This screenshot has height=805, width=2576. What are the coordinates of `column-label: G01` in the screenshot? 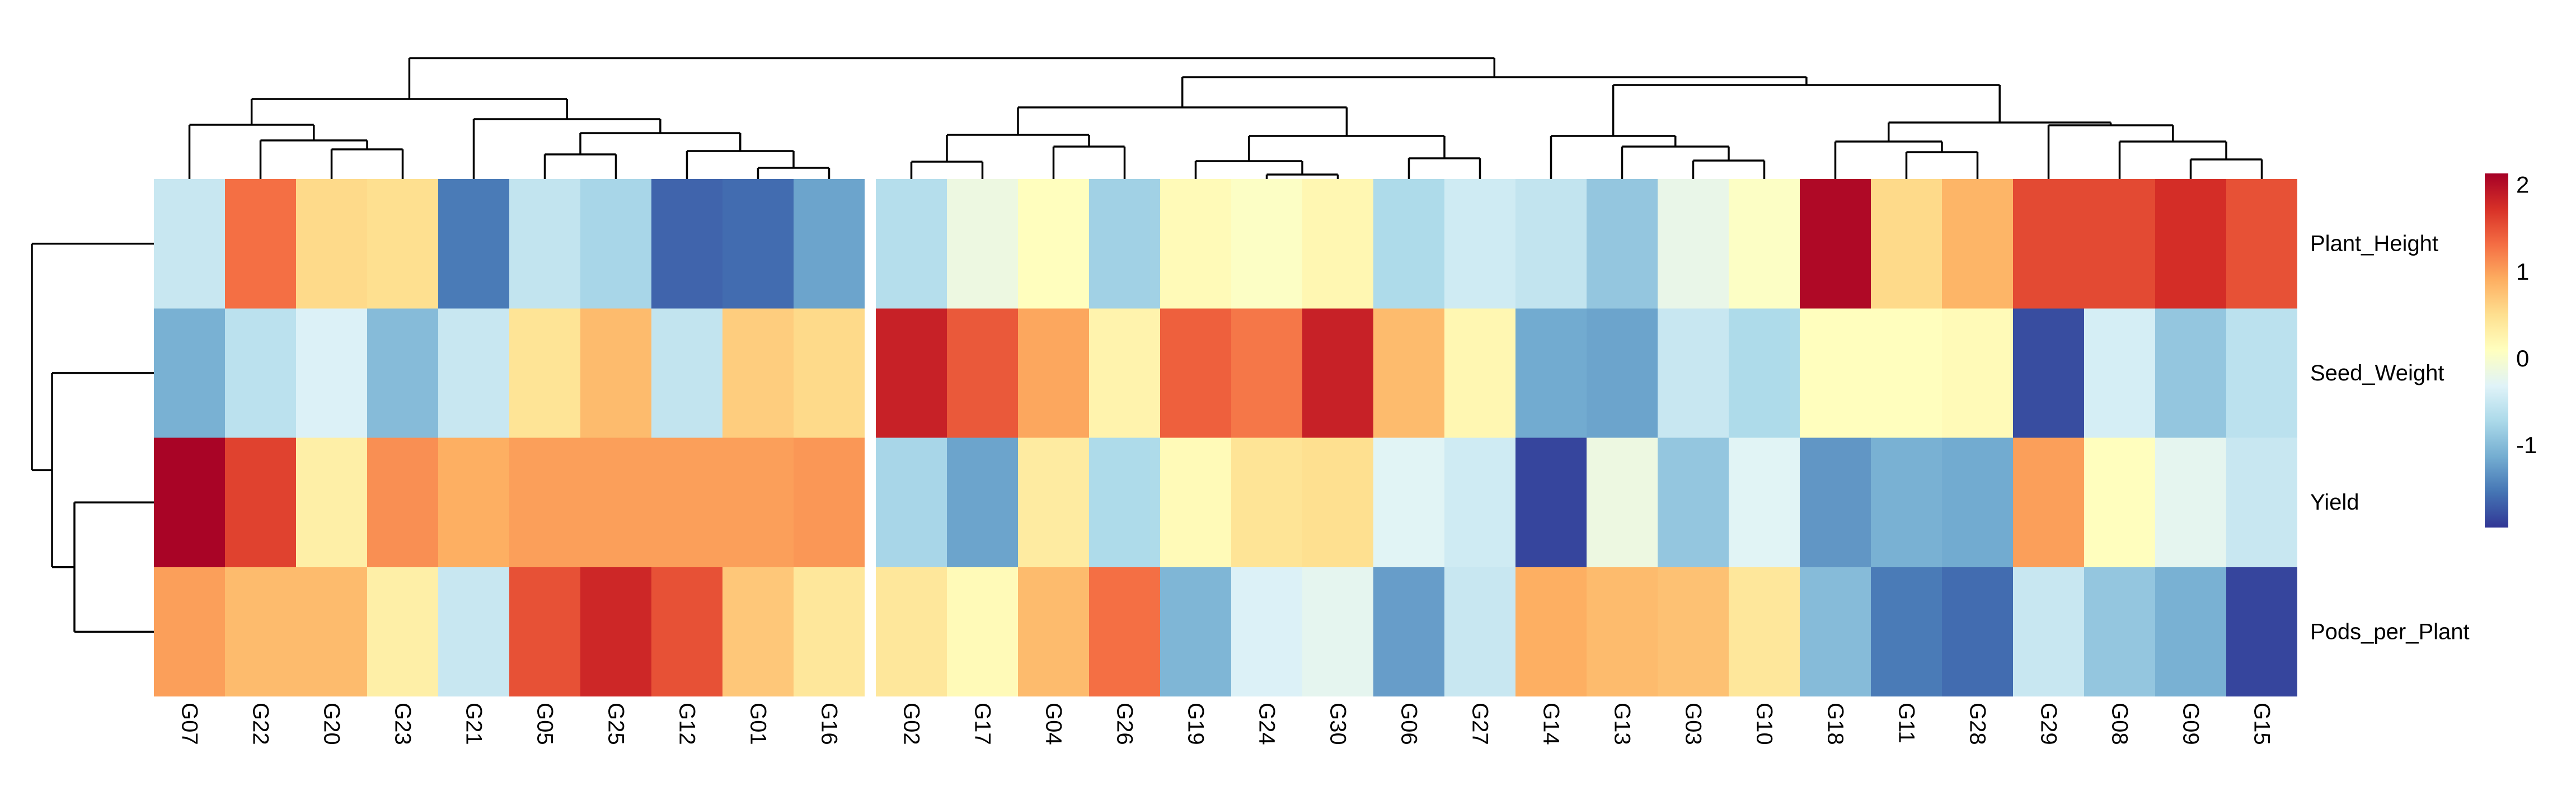 It's located at (758, 724).